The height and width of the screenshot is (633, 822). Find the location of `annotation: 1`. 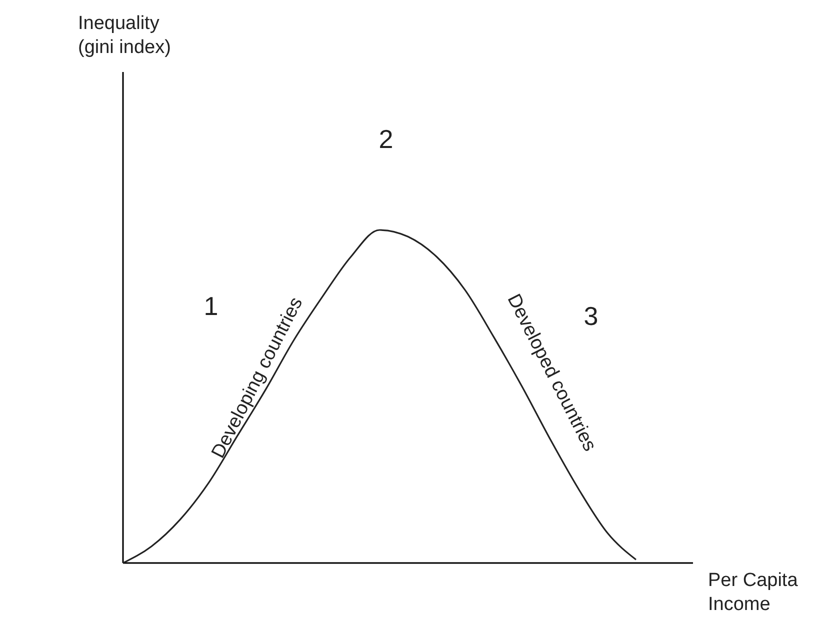

annotation: 1 is located at coordinates (211, 305).